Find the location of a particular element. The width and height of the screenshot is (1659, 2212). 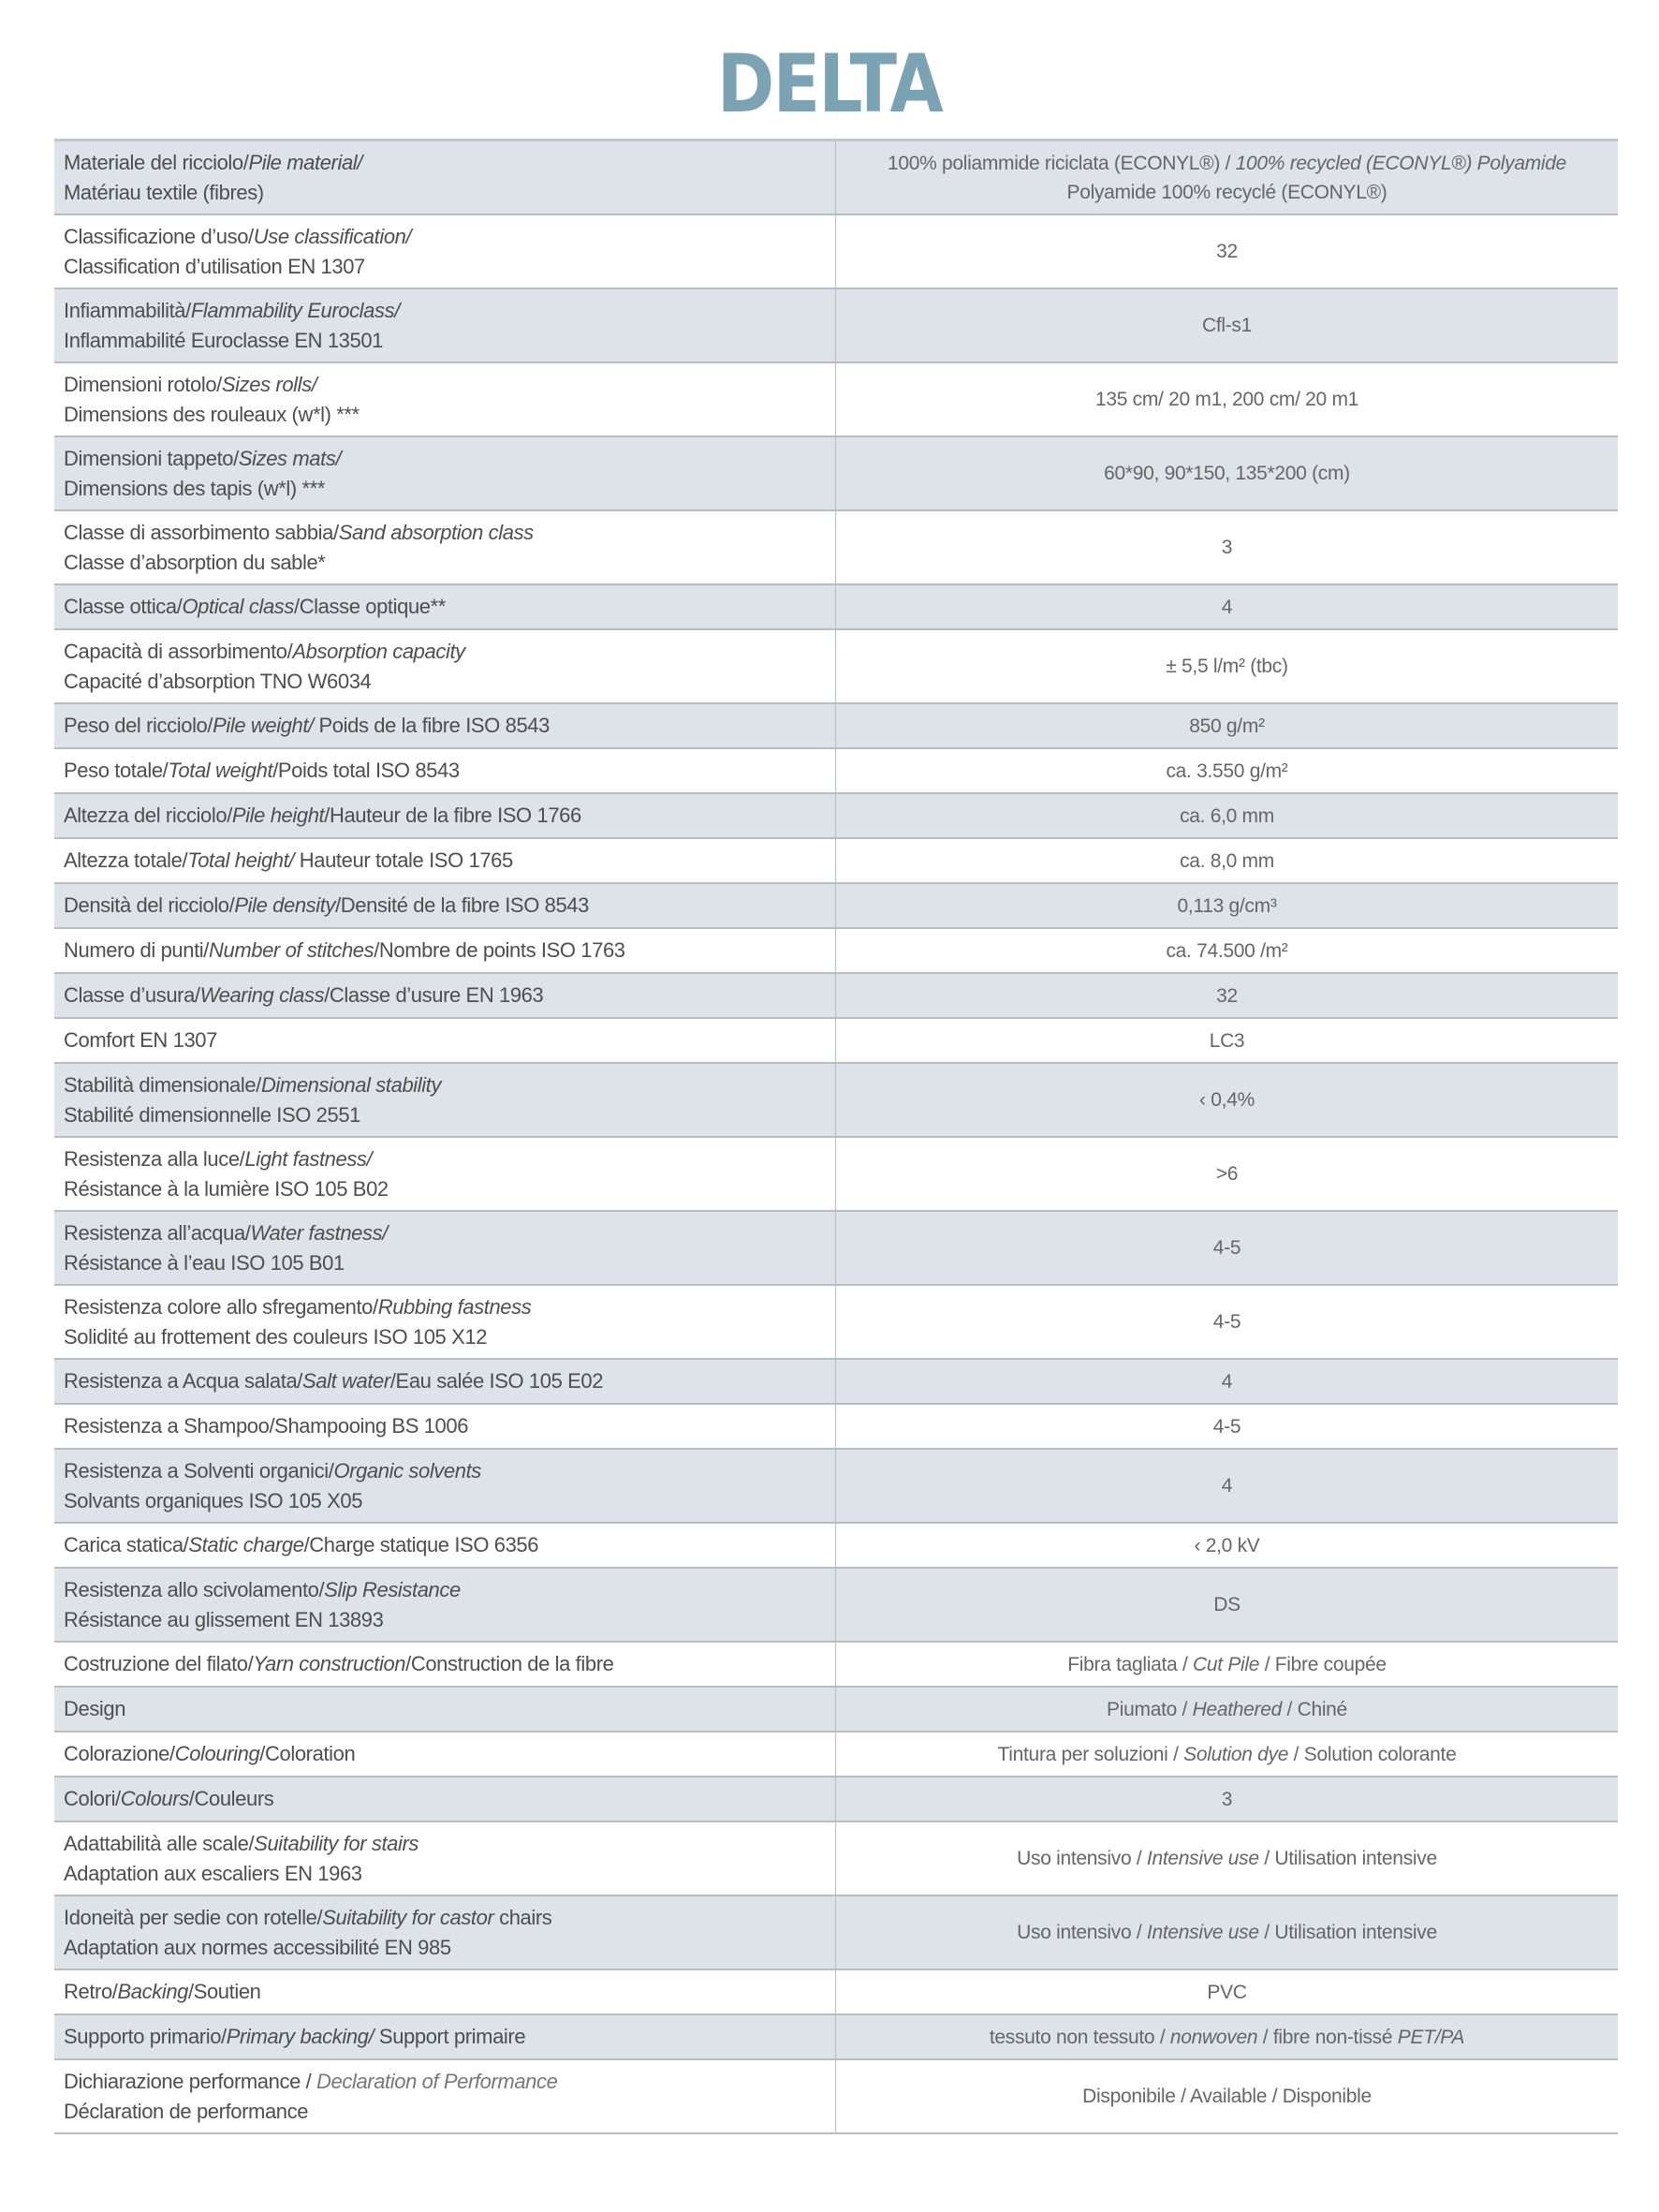

property-label: Comfort EN 1307 is located at coordinates (445, 1041).